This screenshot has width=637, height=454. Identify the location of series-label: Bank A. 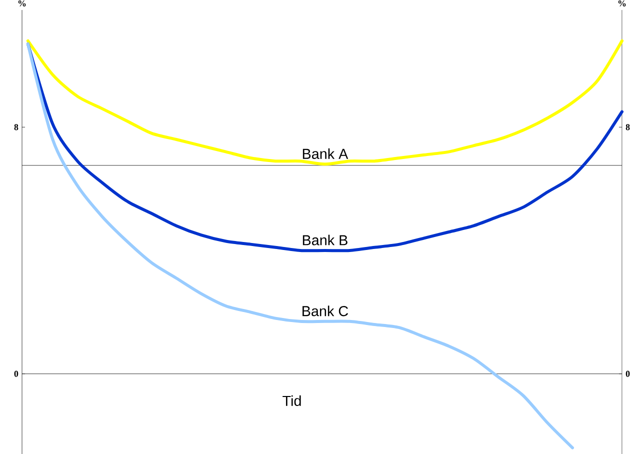
(325, 153).